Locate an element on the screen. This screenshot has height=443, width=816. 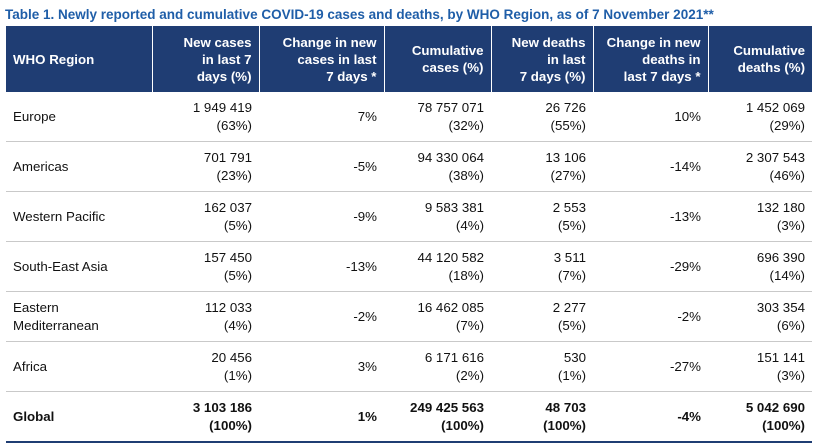
cumulative-cases-cell: 16 462 085 (7%) is located at coordinates (437, 316).